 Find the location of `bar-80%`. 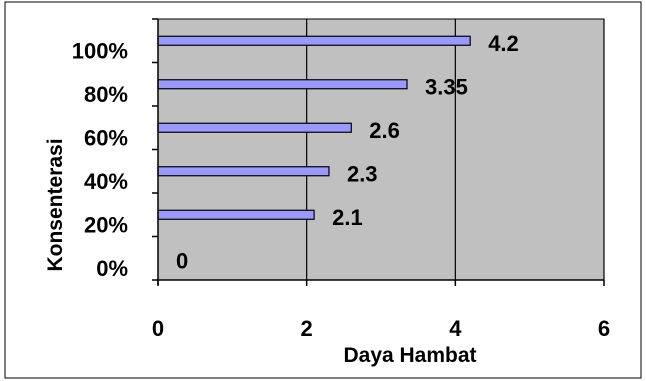

bar-80% is located at coordinates (282, 84).